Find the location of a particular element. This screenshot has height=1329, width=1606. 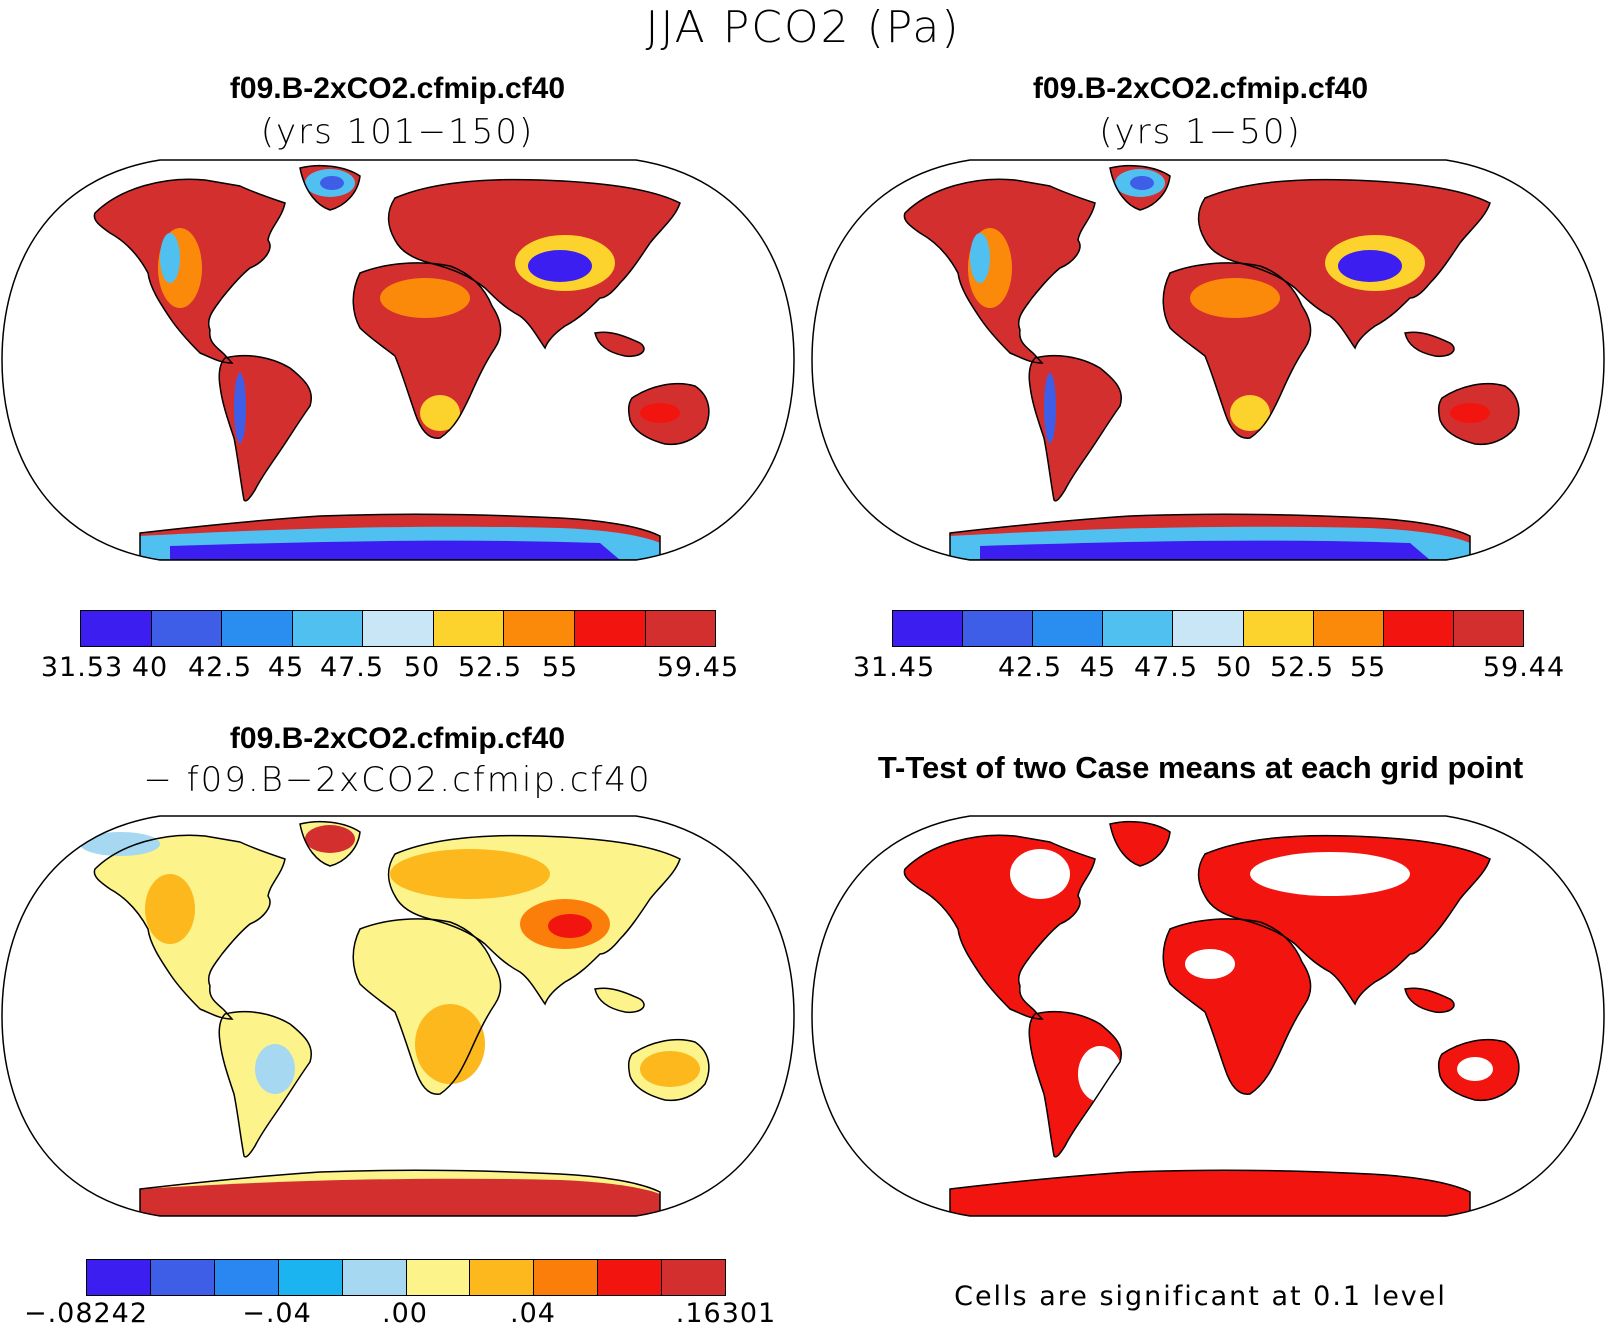

panel1-colorbar is located at coordinates (398, 628).